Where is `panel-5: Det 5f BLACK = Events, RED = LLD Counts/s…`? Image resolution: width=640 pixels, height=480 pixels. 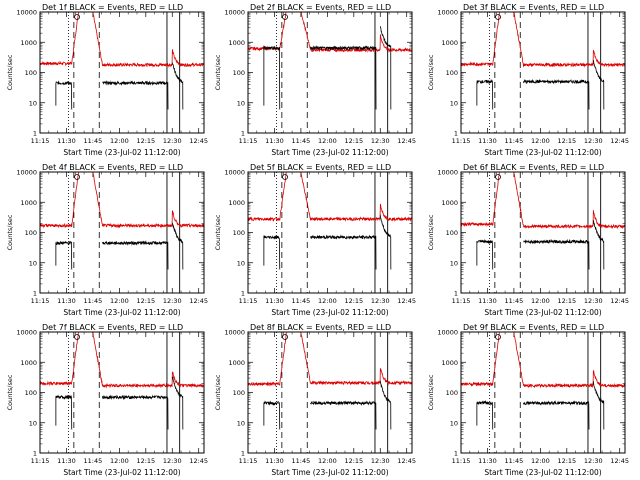 panel-5: Det 5f BLACK = Events, RED = LLD Counts/s… is located at coordinates (315, 240).